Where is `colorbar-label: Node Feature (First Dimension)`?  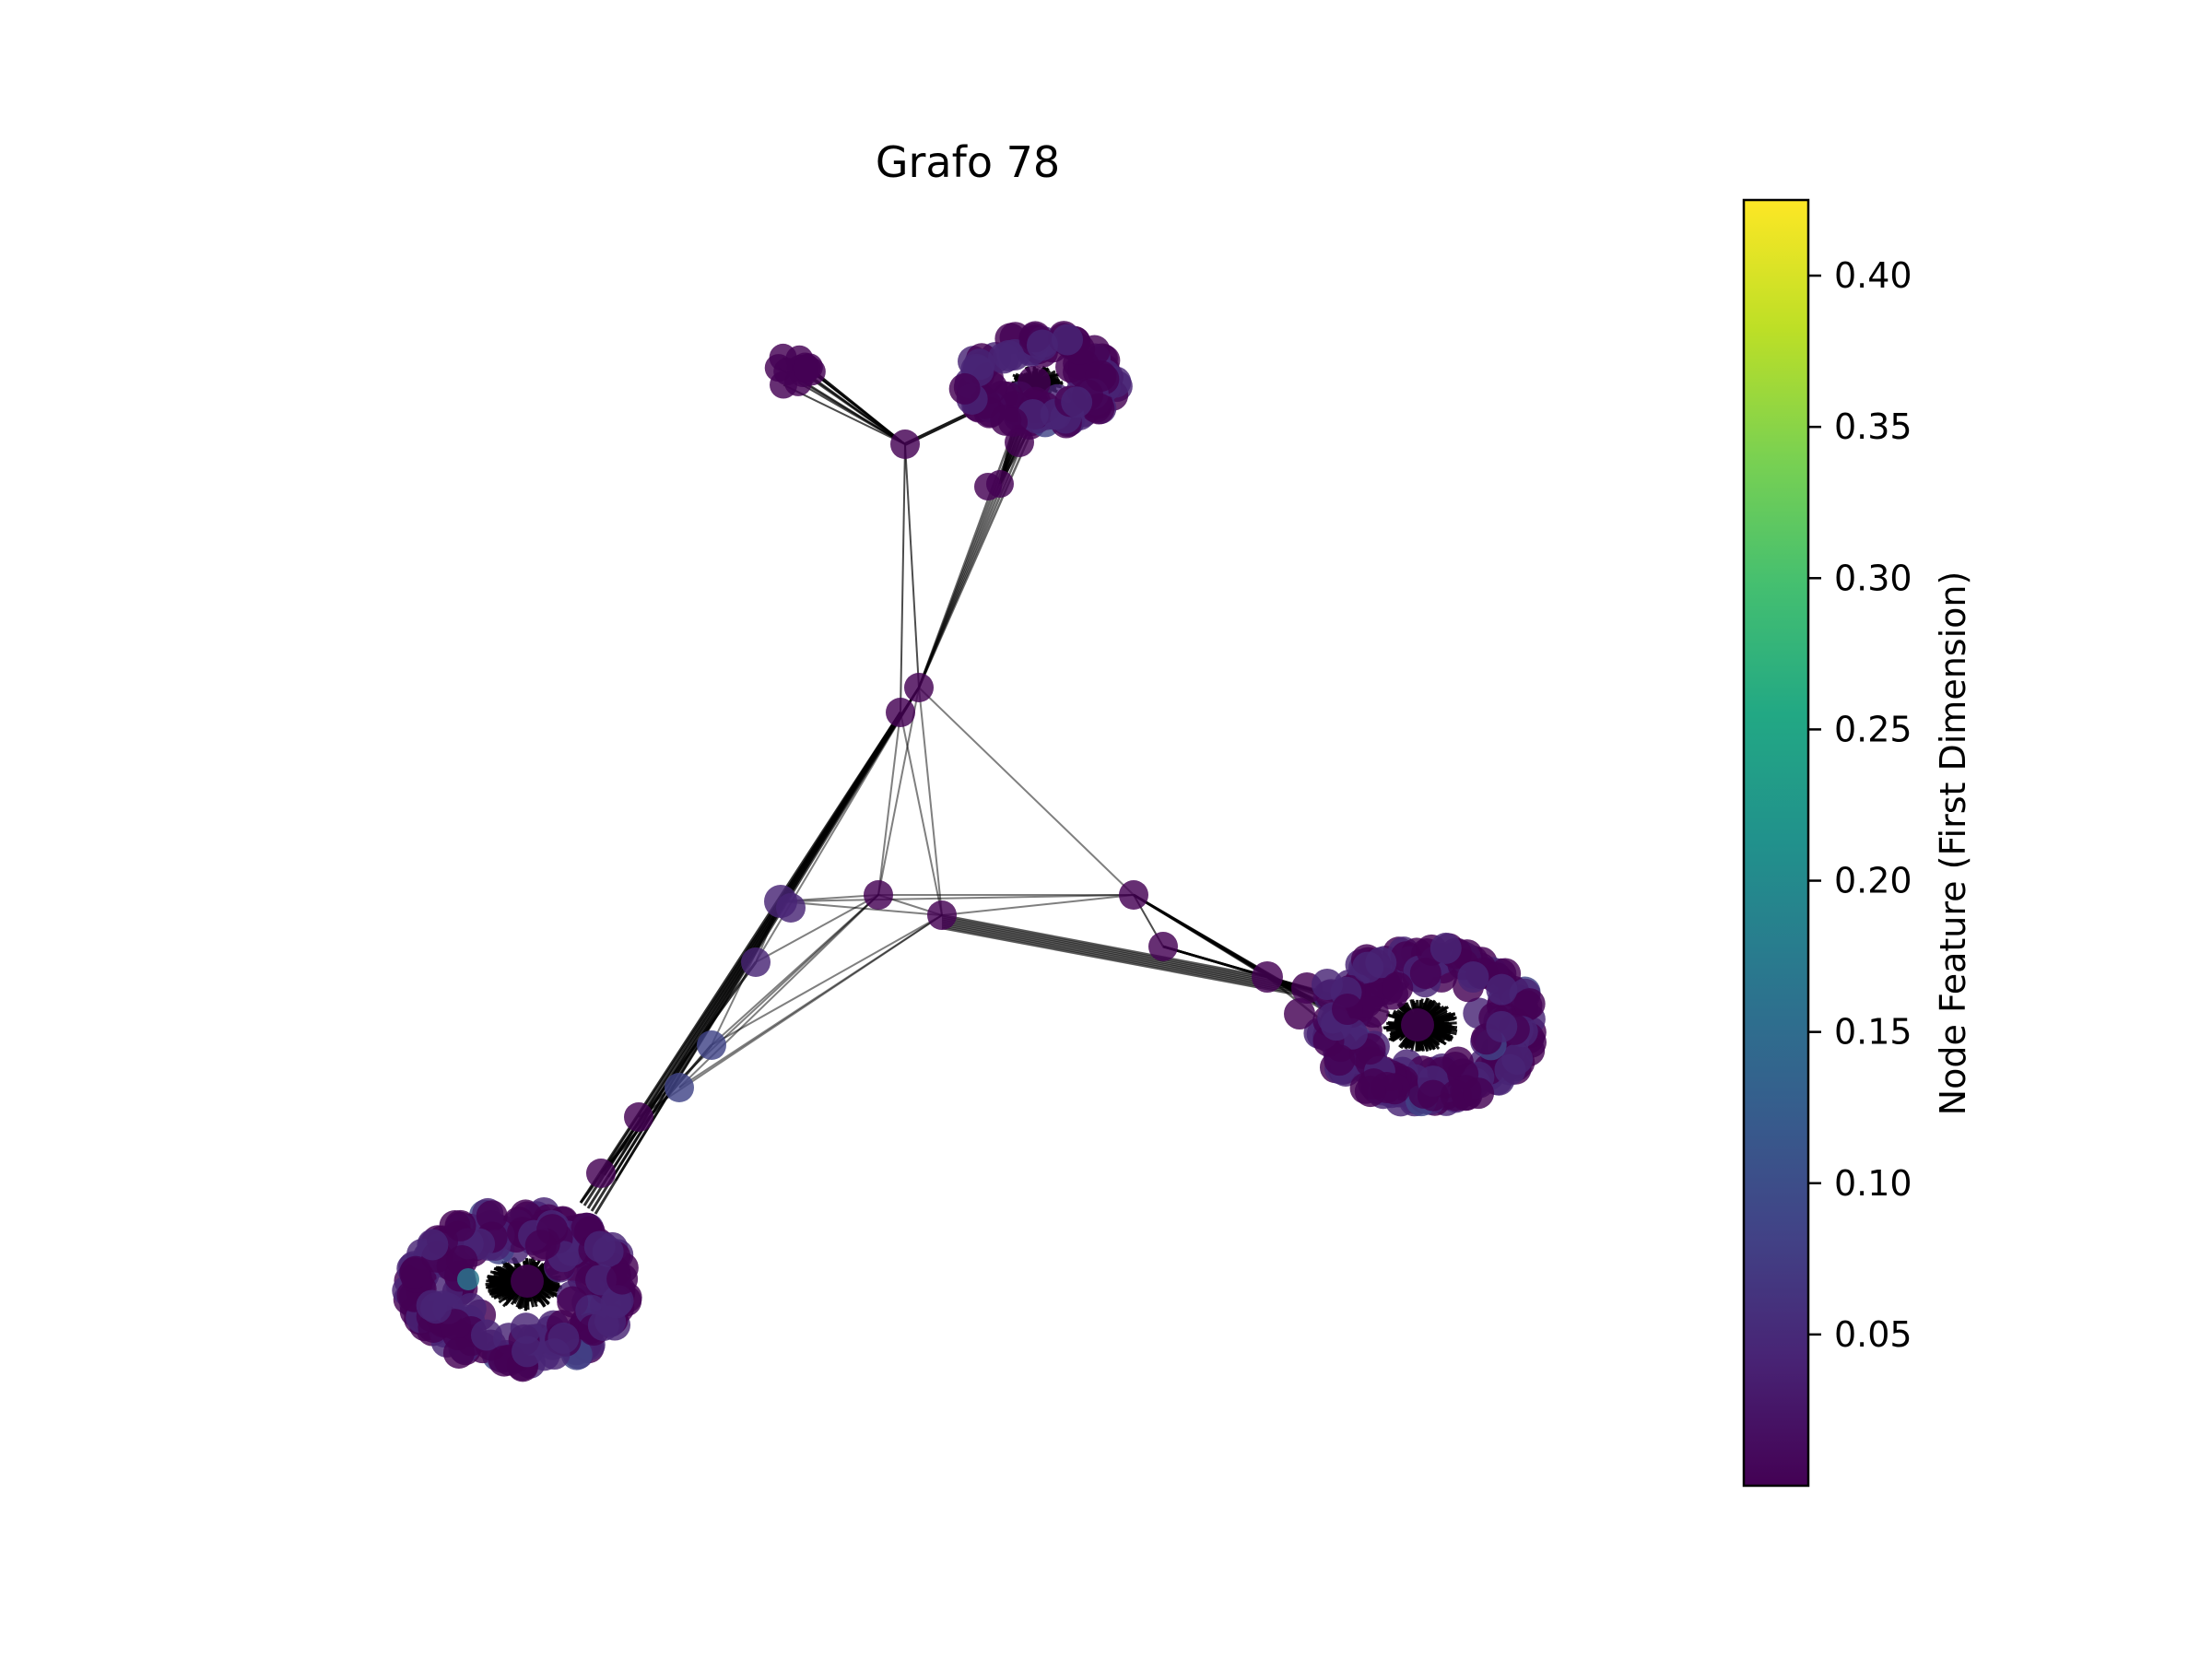 colorbar-label: Node Feature (First Dimension) is located at coordinates (1953, 843).